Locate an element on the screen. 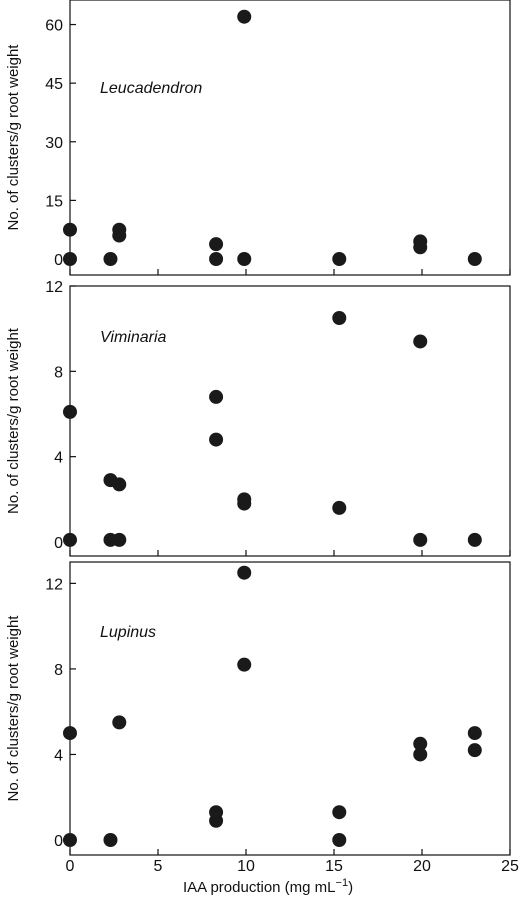  x-tick-label: 5 is located at coordinates (158, 866).